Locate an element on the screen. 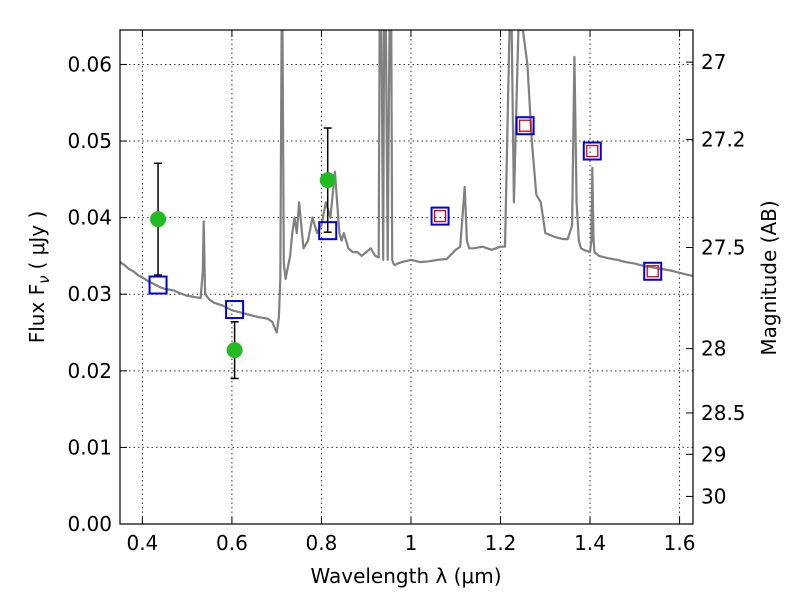 Image resolution: width=800 pixels, height=600 pixels. y-axis-label: Flux Fν ( μJy ) is located at coordinates (39, 277).